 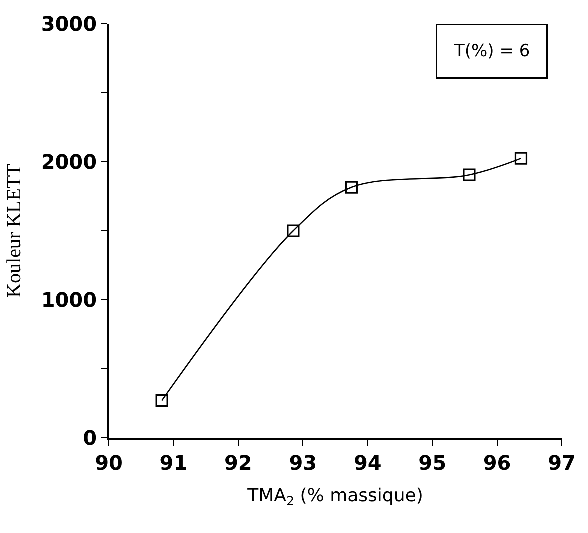 What do you see at coordinates (90, 438) in the screenshot?
I see `y-tick-label: 0` at bounding box center [90, 438].